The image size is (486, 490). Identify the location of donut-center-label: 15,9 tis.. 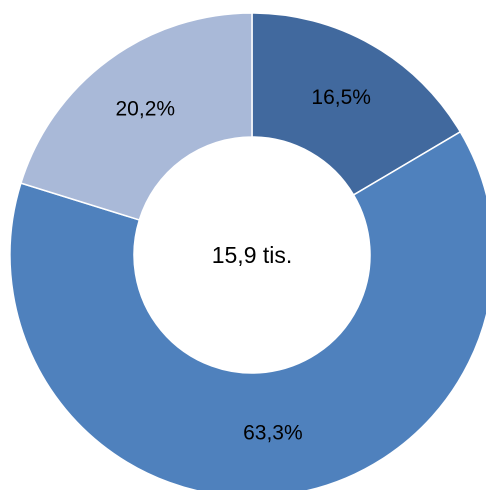
(252, 255).